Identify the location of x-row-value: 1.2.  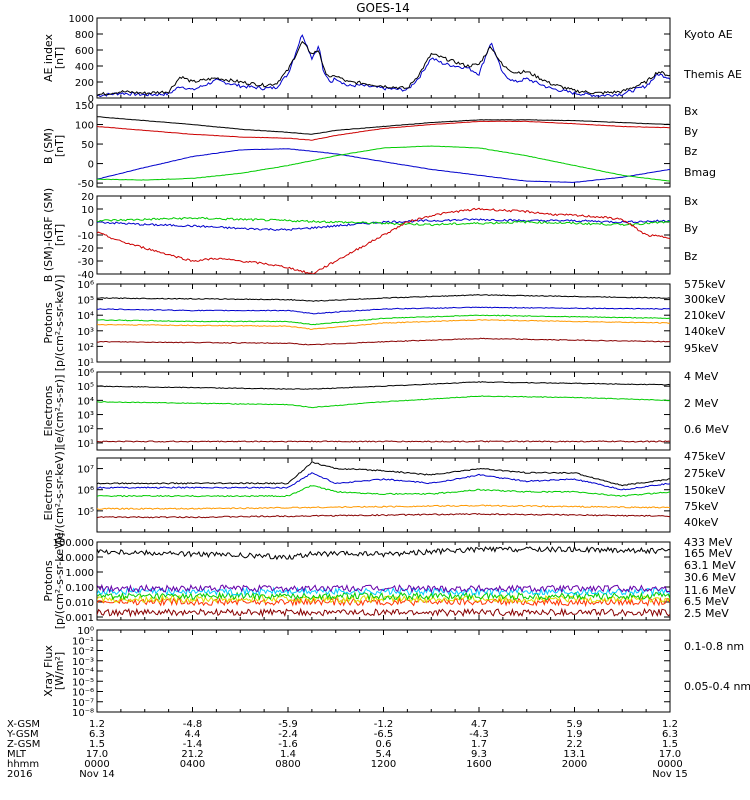
(97, 724).